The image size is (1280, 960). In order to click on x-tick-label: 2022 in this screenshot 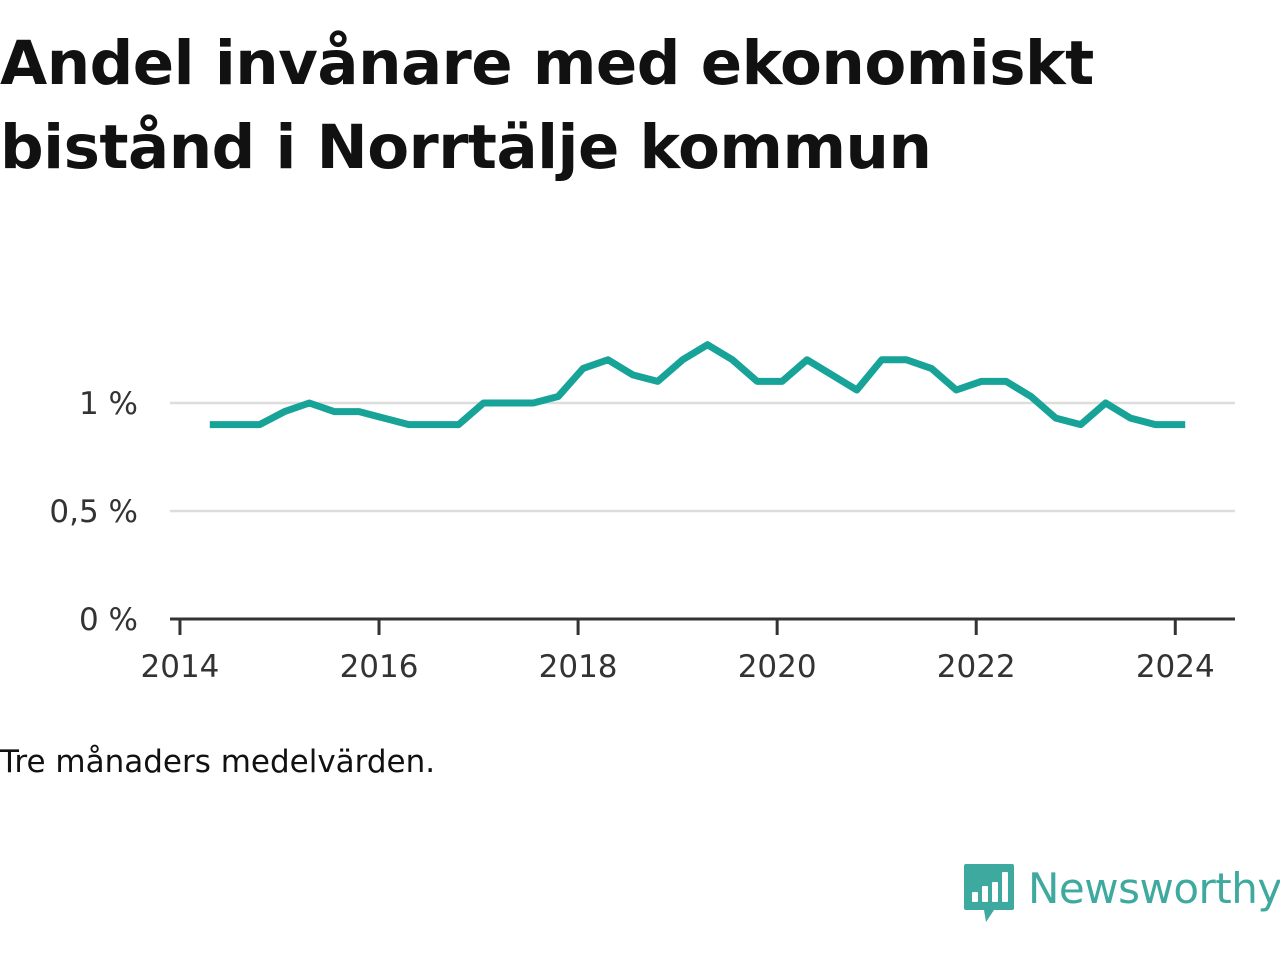, I will do `click(976, 667)`.